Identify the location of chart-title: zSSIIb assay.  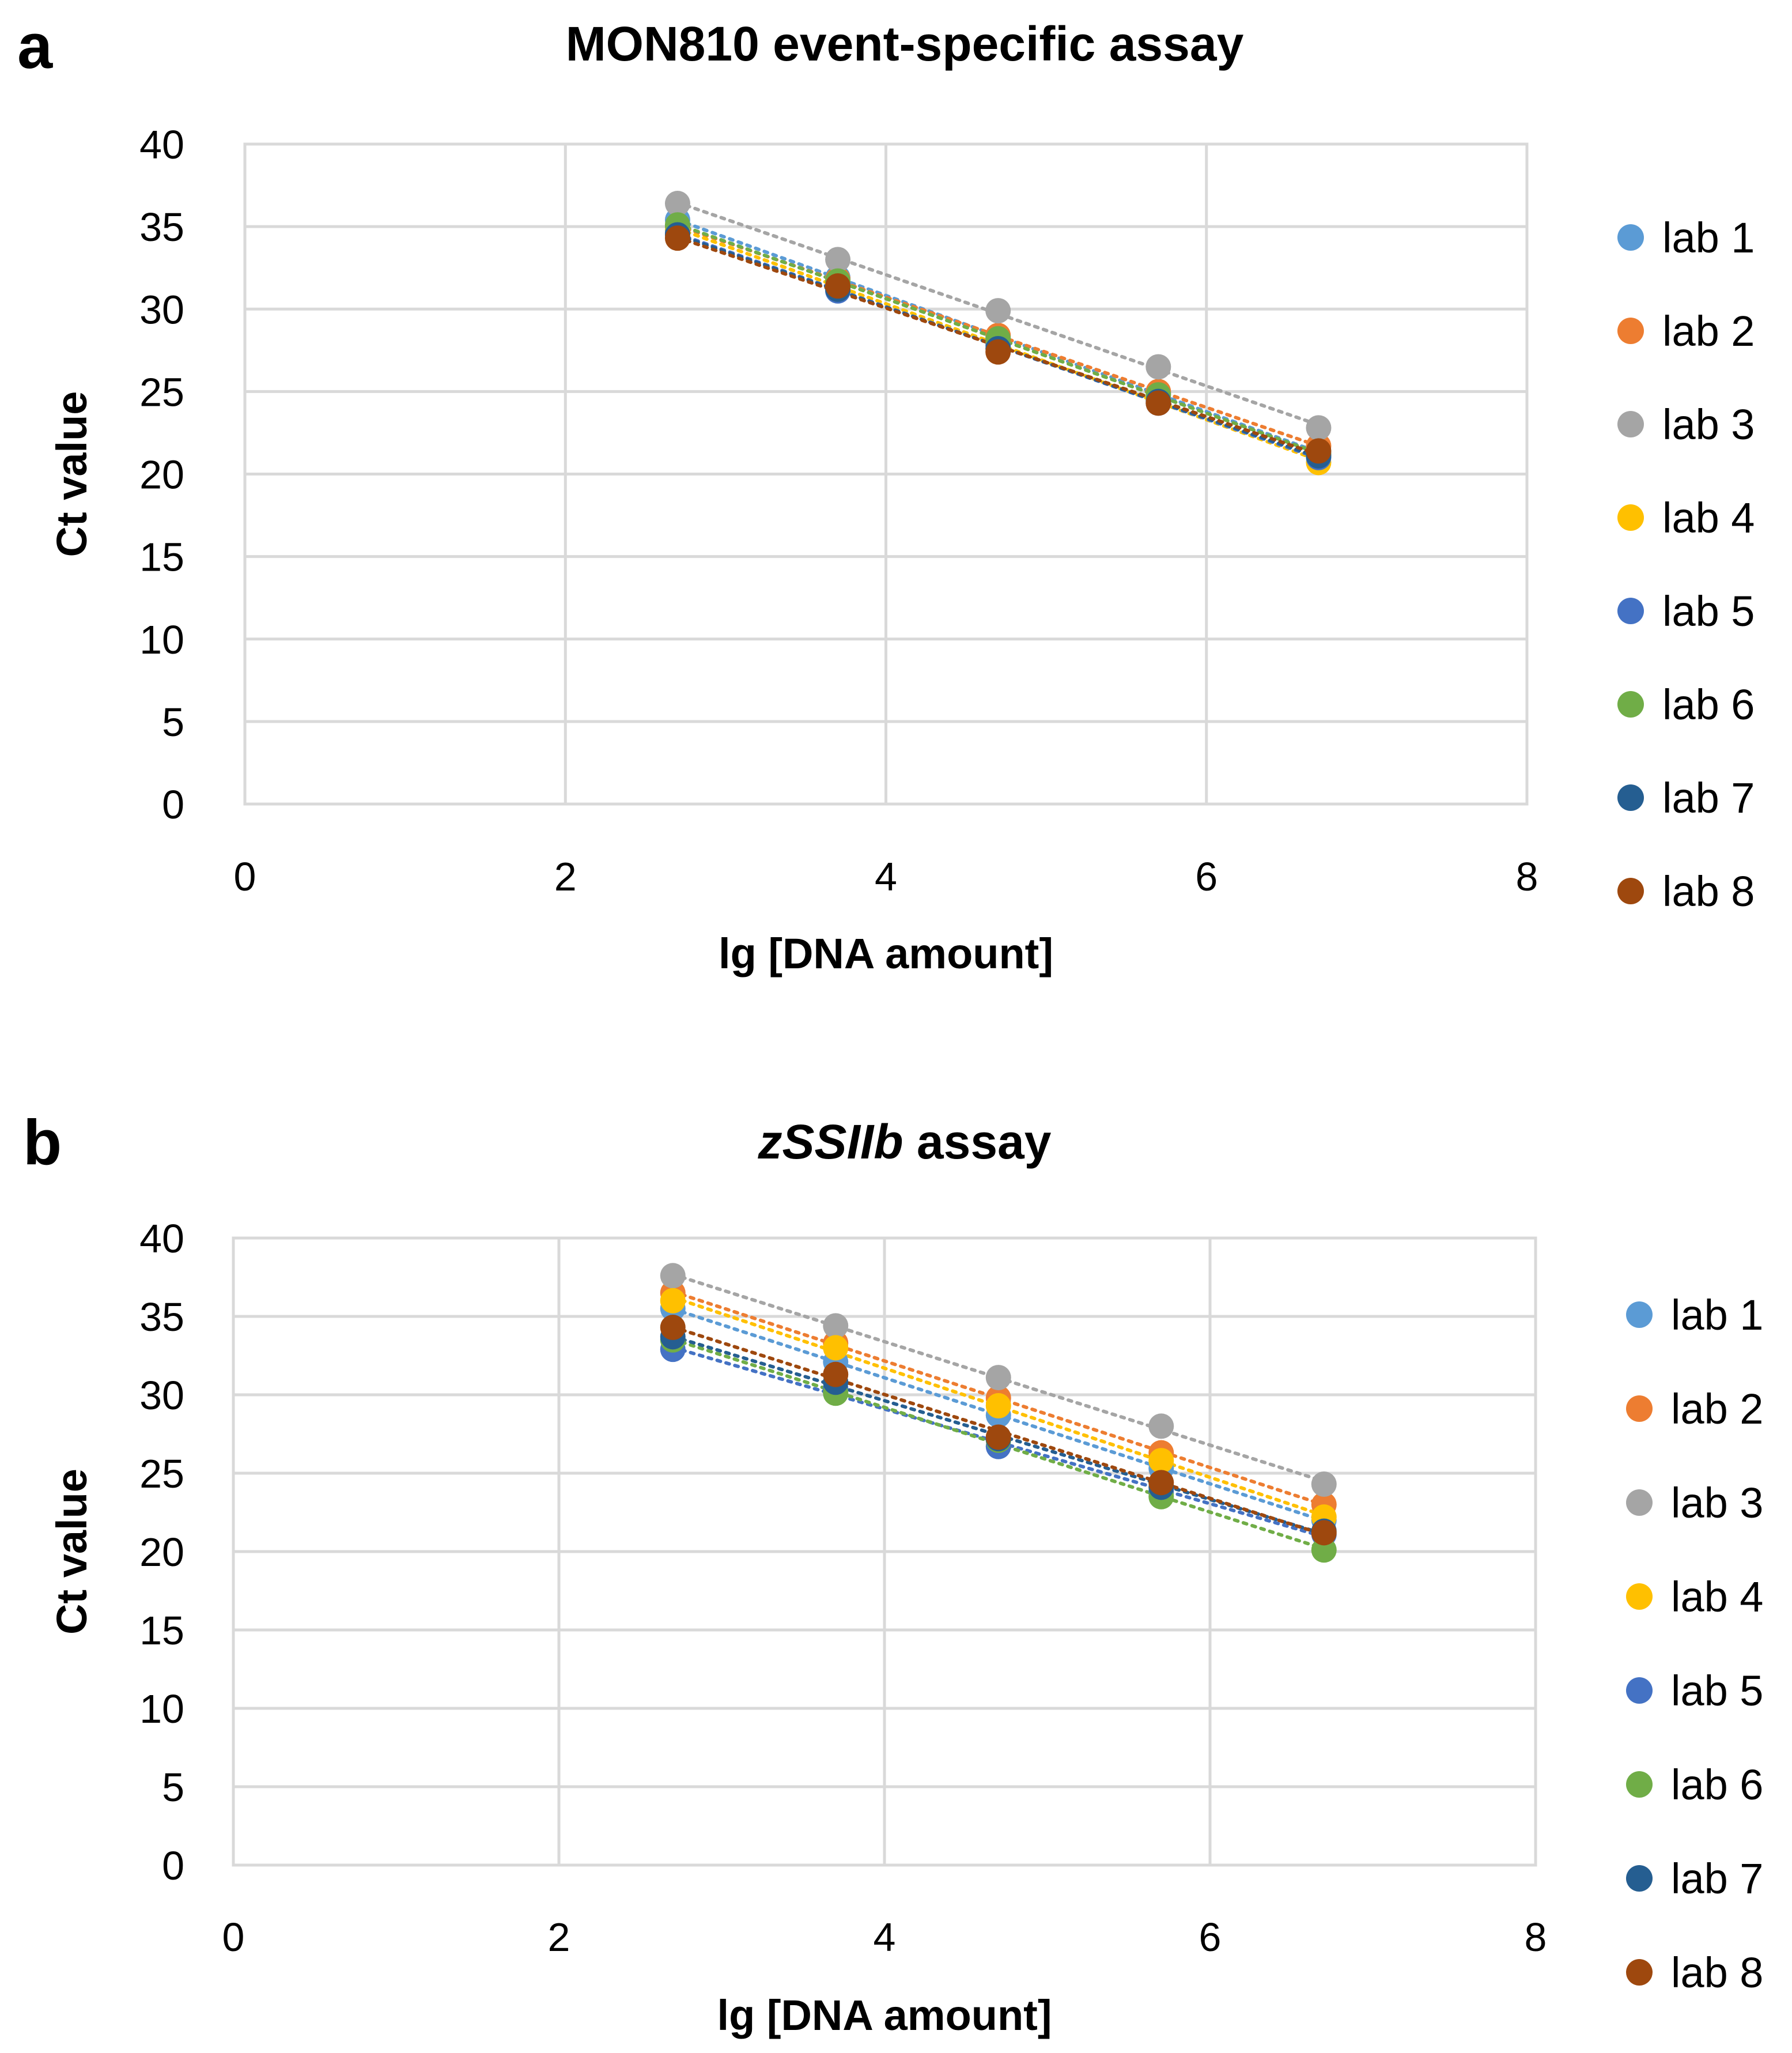
(905, 1142).